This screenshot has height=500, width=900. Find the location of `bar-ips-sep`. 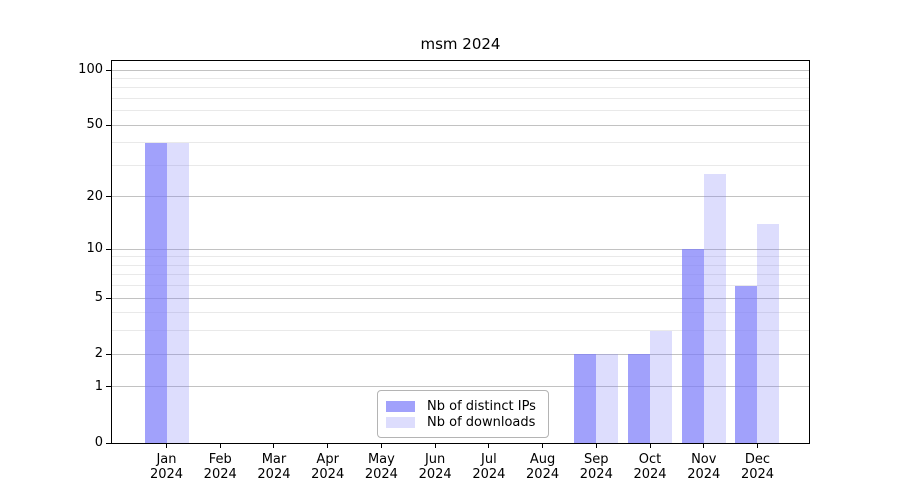

bar-ips-sep is located at coordinates (585, 398).